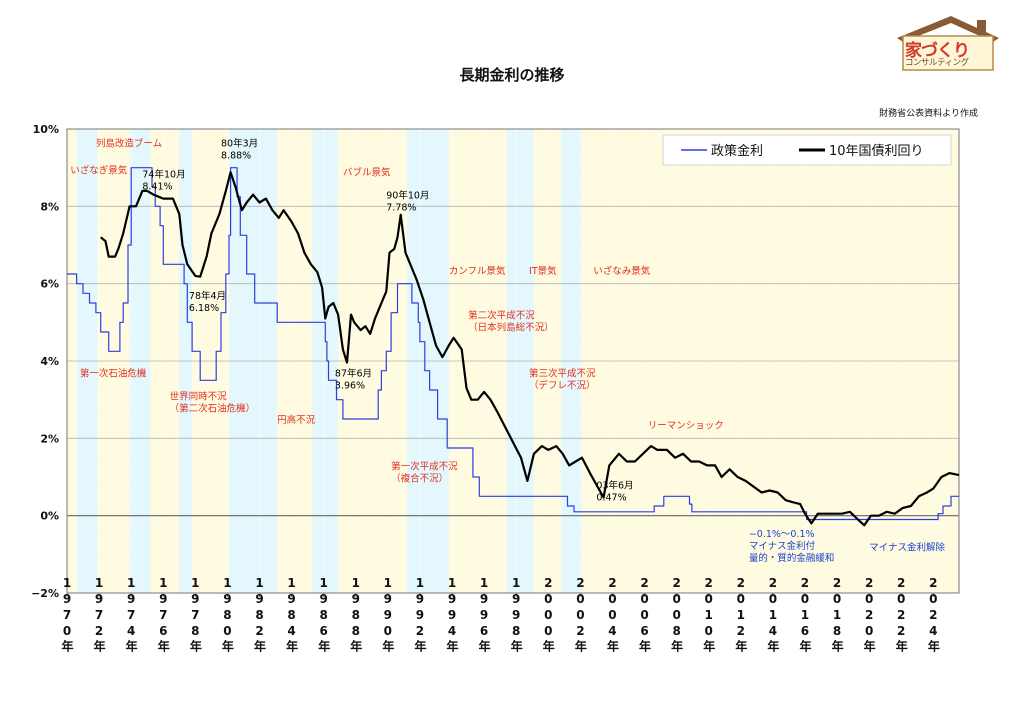 Image resolution: width=1024 pixels, height=715 pixels. Describe the element at coordinates (227, 615) in the screenshot. I see `x-tick-label: 1980年` at that location.